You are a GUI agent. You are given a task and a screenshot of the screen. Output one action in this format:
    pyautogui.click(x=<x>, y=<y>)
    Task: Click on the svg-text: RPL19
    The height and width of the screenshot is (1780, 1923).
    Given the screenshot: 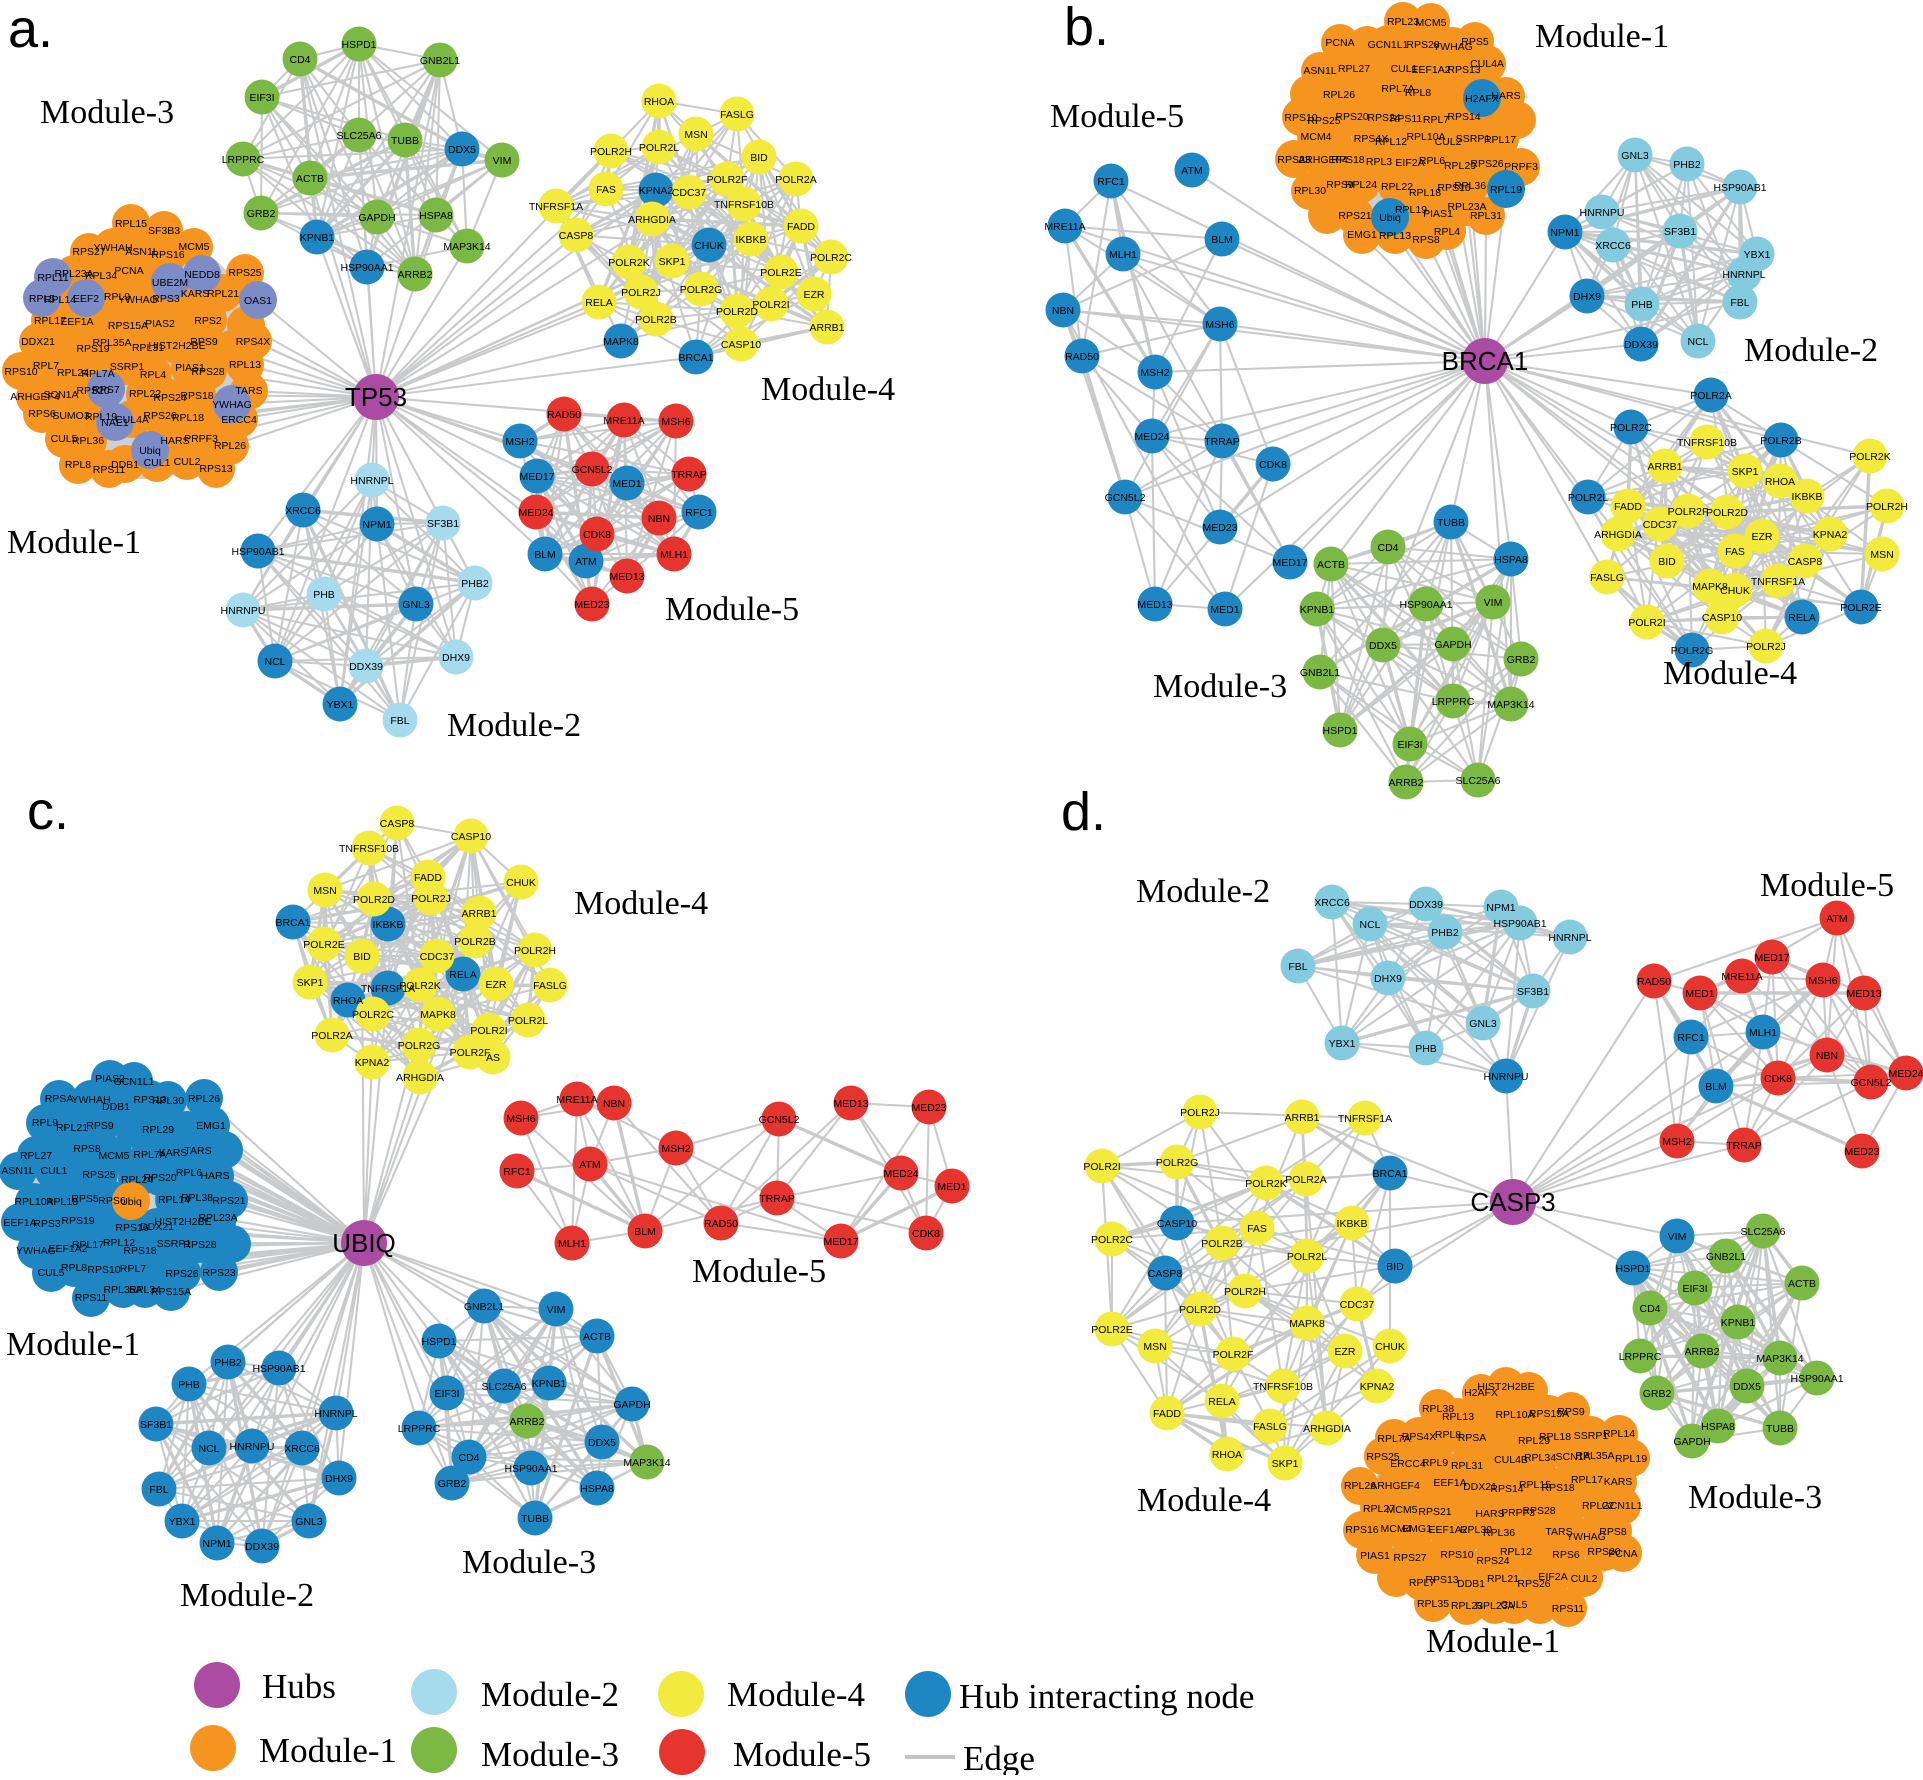 What is the action you would take?
    pyautogui.click(x=1506, y=190)
    